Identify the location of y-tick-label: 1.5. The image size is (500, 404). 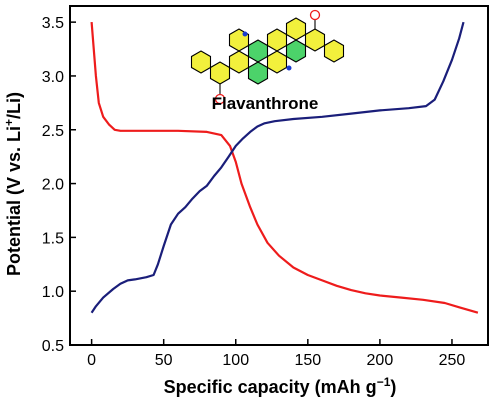
(53, 238).